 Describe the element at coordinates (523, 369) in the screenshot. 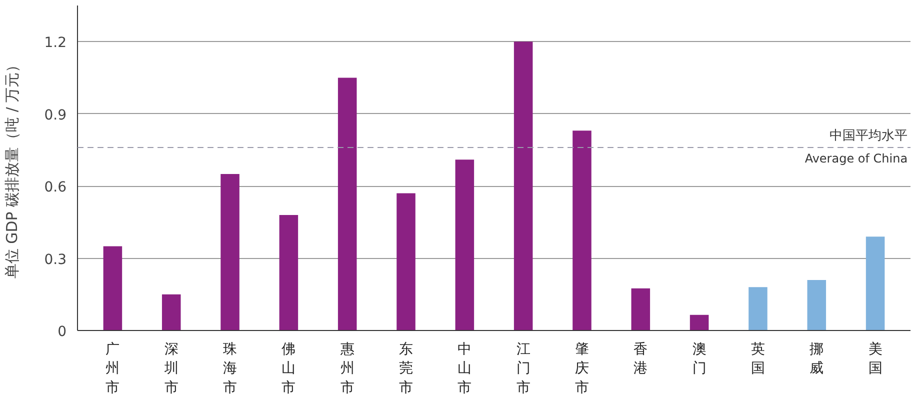

I see `x-tick-label: 江门市` at that location.